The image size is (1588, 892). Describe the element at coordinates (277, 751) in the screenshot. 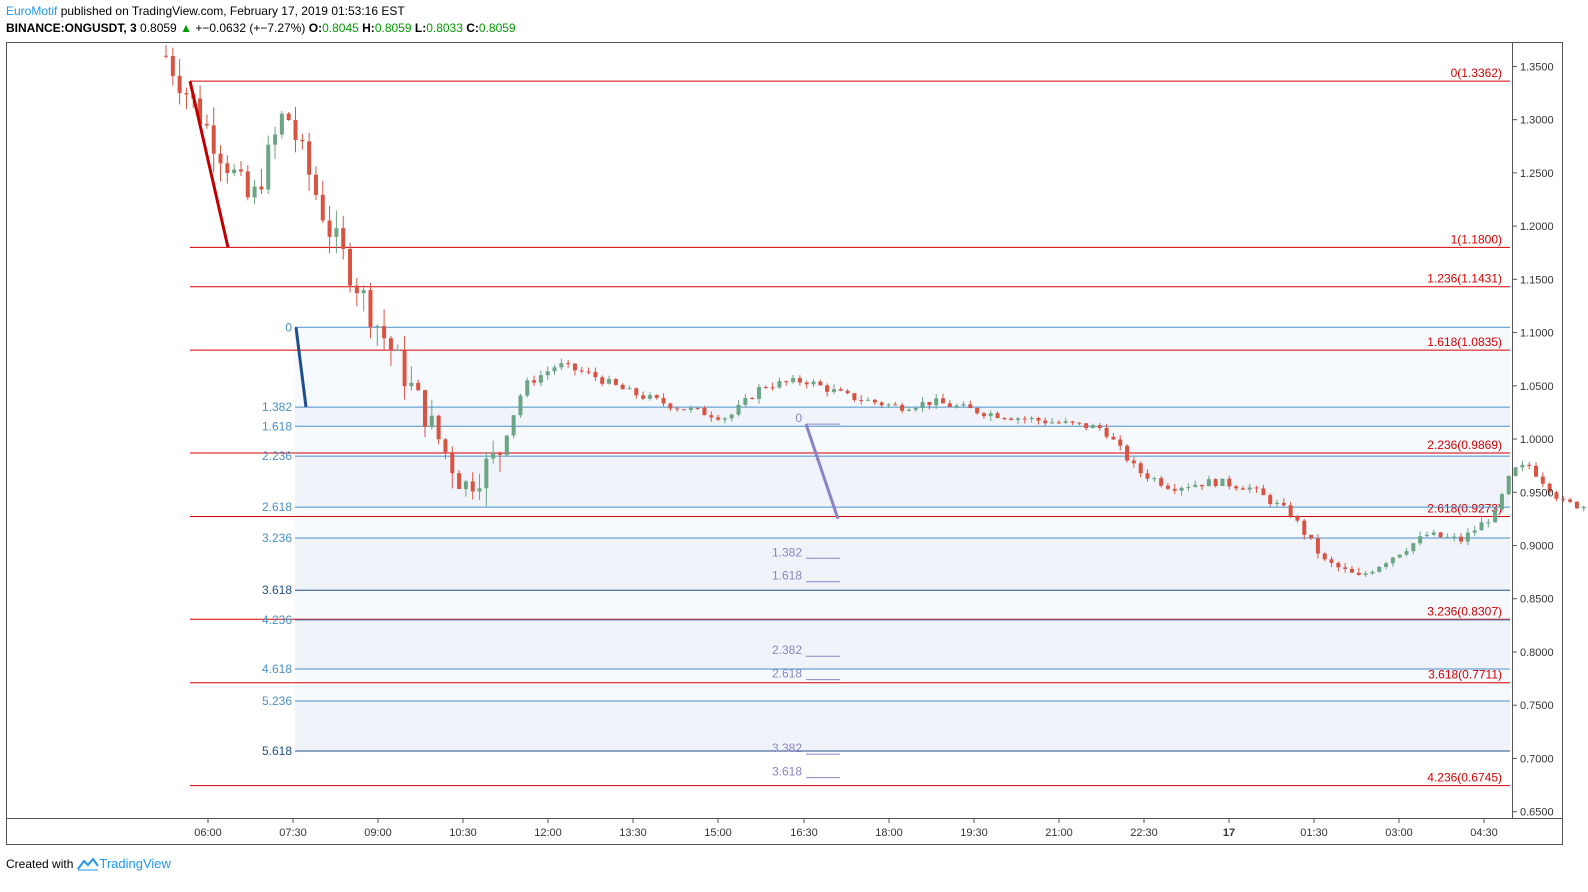

I see `fib-blue-level-label: 5.618` at that location.